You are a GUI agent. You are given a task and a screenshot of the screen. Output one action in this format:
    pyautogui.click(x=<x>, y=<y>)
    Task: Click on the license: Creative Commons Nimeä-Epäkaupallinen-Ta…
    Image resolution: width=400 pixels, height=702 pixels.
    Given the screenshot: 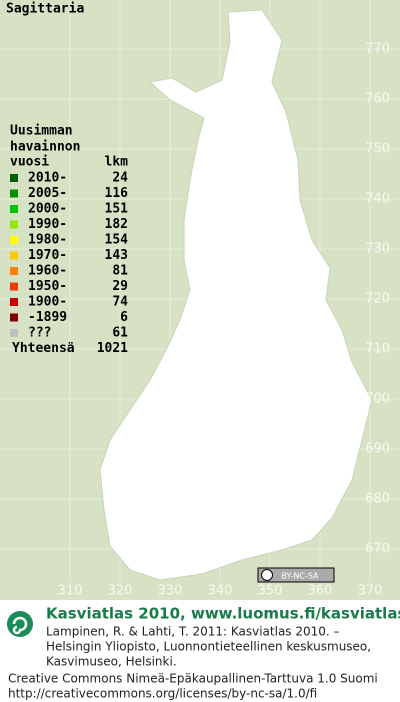 What is the action you would take?
    pyautogui.click(x=193, y=679)
    